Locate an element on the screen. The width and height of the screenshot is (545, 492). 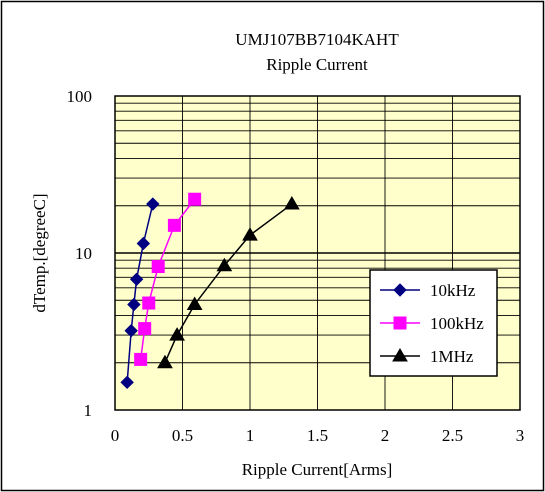
series-10kHz is located at coordinates (140, 293).